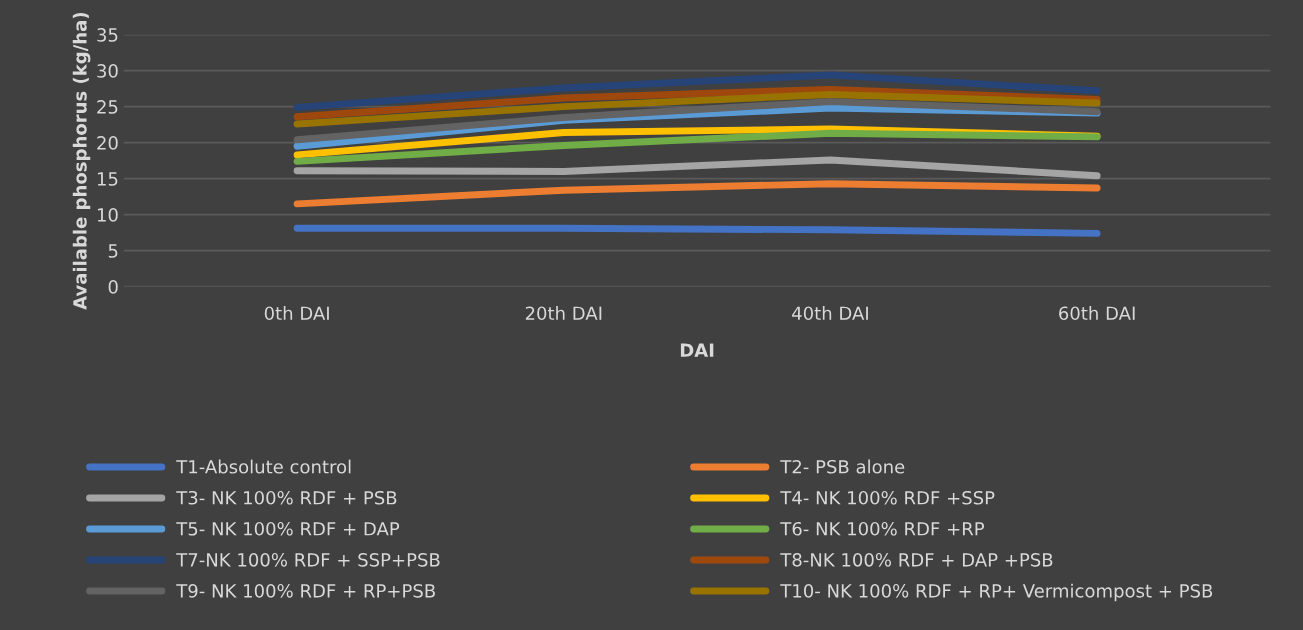 Image resolution: width=1303 pixels, height=630 pixels. What do you see at coordinates (107, 107) in the screenshot?
I see `y-tick-label: 25` at bounding box center [107, 107].